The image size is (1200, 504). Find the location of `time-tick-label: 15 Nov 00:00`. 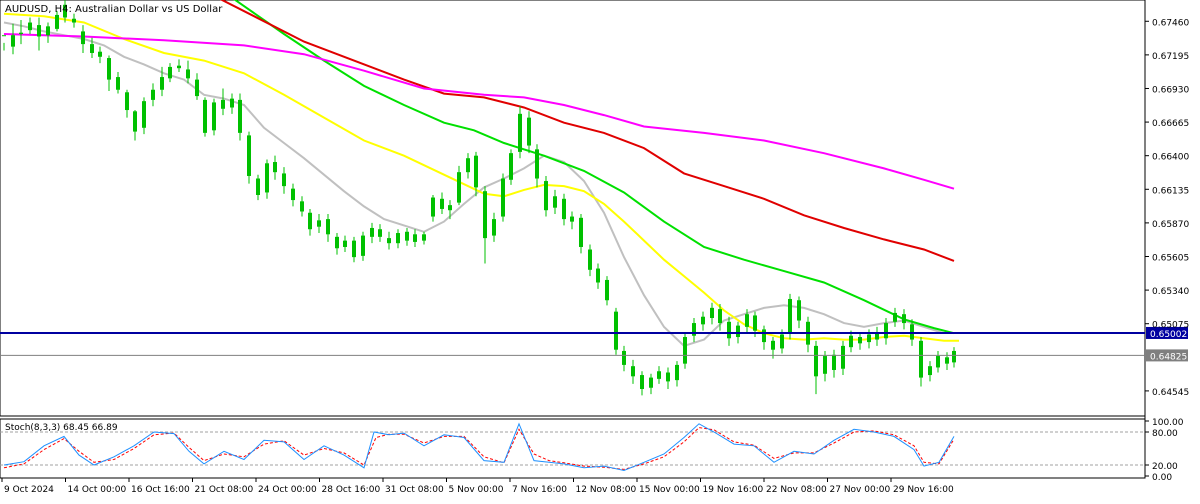

time-tick-label: 15 Nov 00:00 is located at coordinates (669, 490).